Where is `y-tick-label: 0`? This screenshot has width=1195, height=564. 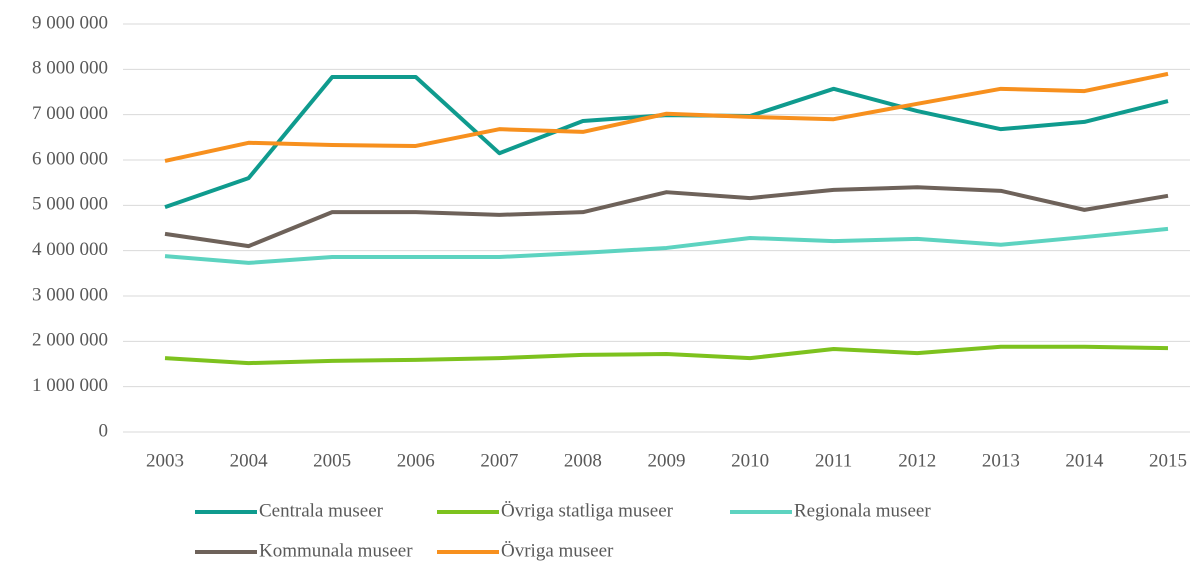 y-tick-label: 0 is located at coordinates (104, 430).